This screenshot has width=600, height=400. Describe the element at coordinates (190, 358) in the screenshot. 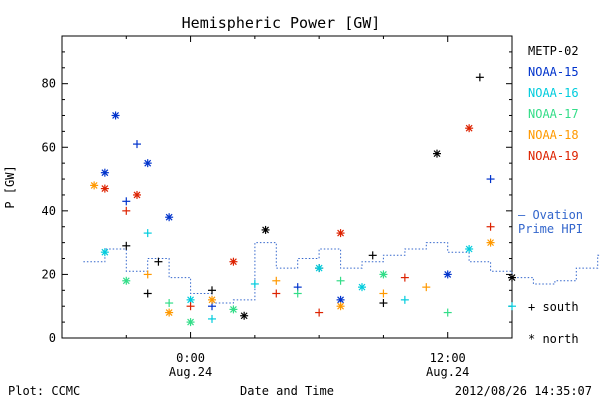

I see `x-tick-time-label: 0:00` at that location.